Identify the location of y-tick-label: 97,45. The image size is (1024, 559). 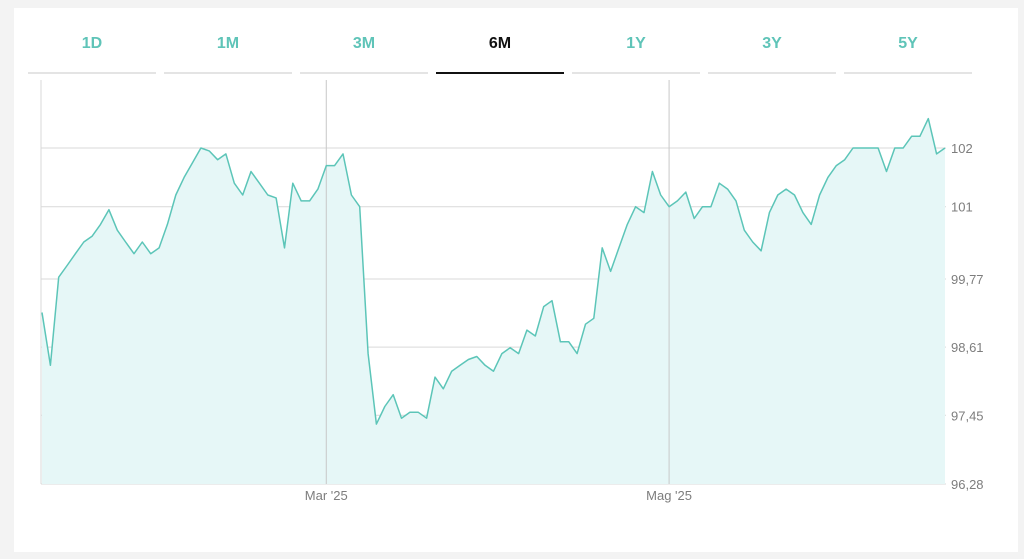
(967, 415).